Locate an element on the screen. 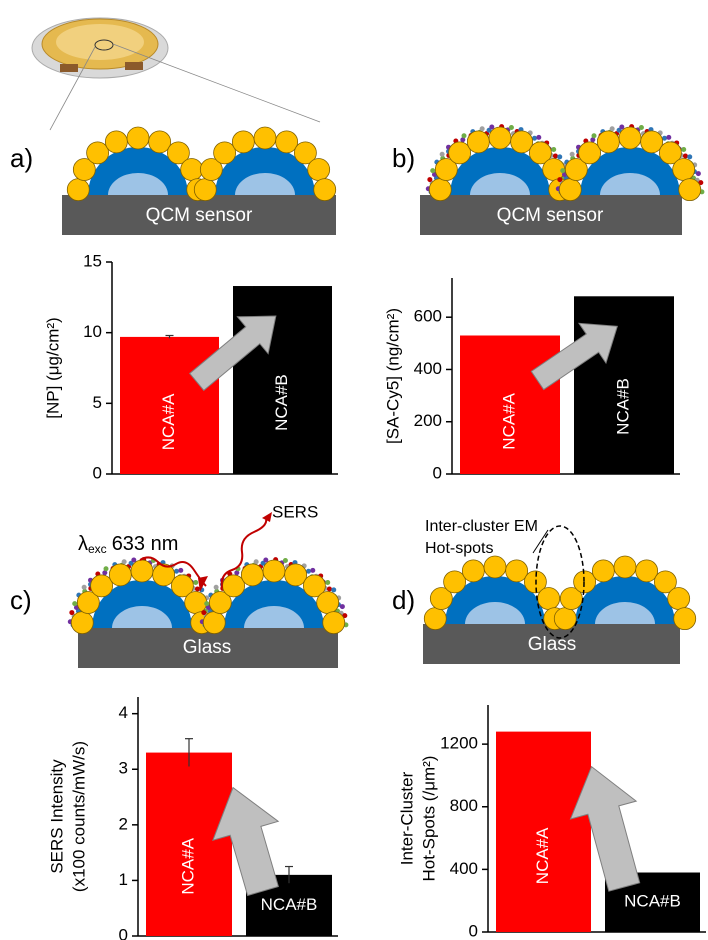  lambda: λ is located at coordinates (83, 544).